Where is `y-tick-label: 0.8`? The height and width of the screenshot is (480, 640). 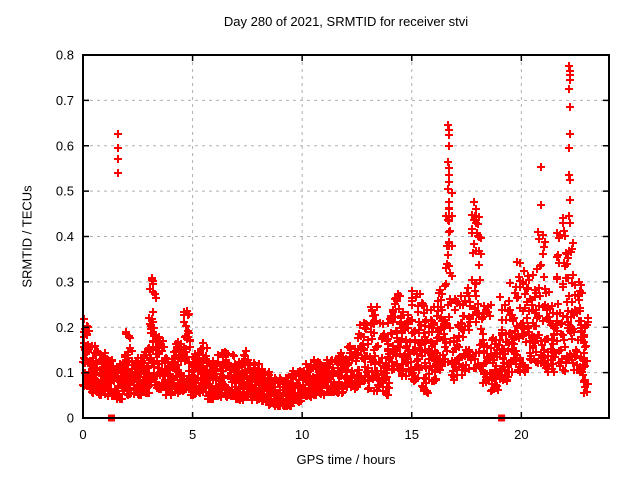 y-tick-label: 0.8 is located at coordinates (65, 55).